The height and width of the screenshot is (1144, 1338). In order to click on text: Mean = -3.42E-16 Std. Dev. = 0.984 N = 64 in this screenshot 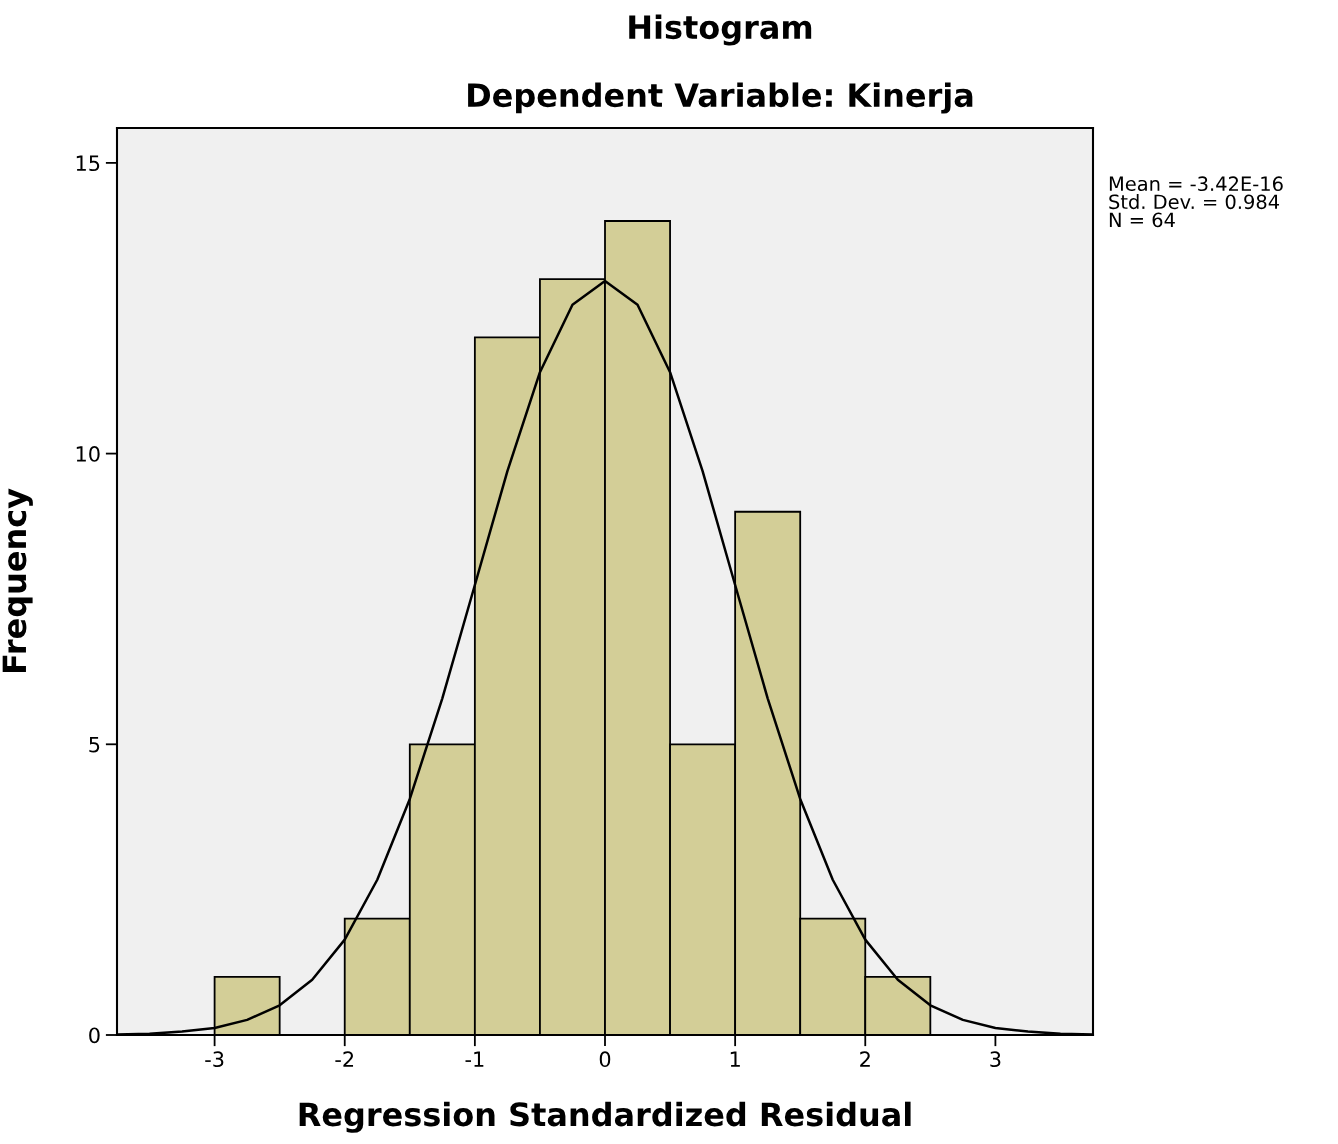, I will do `click(1196, 202)`.